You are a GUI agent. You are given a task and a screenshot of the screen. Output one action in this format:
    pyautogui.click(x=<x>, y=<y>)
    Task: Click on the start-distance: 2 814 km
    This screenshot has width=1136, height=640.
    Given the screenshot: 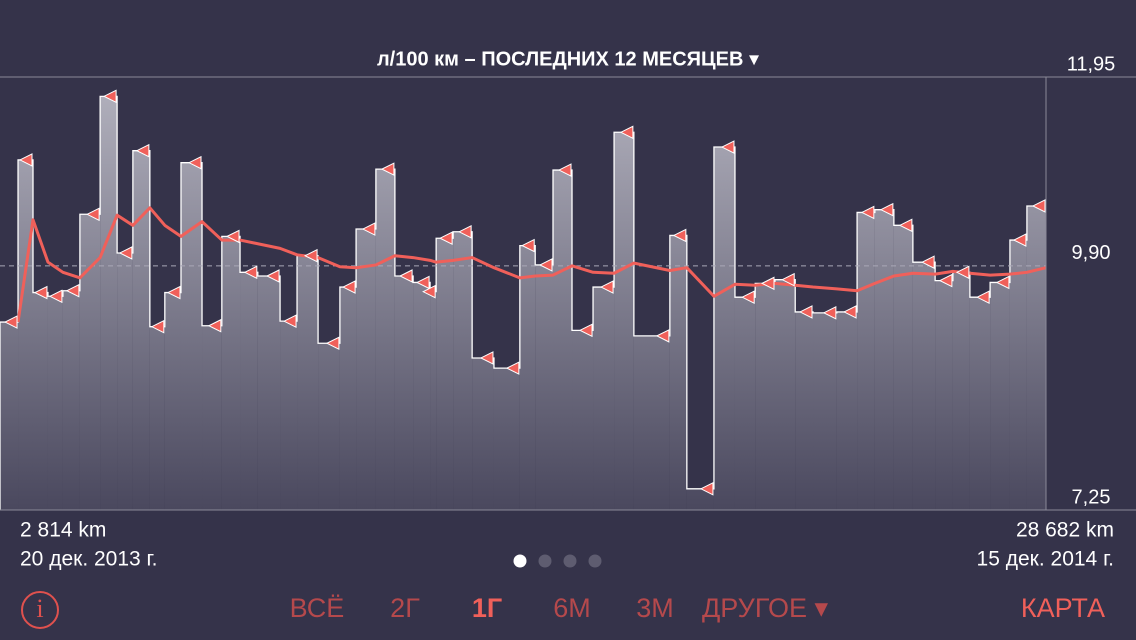 What is the action you would take?
    pyautogui.click(x=63, y=530)
    